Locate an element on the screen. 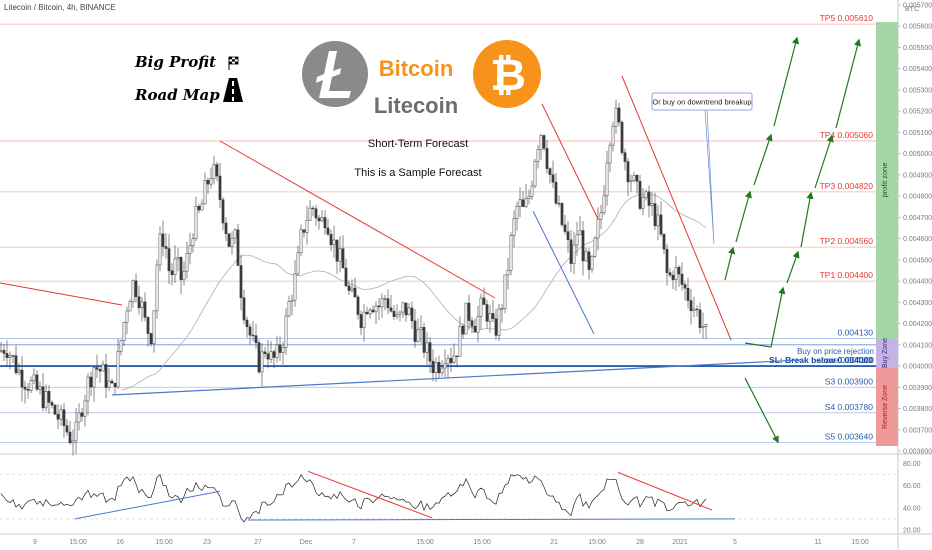  price-tick-label: 0.005700 is located at coordinates (917, 6).